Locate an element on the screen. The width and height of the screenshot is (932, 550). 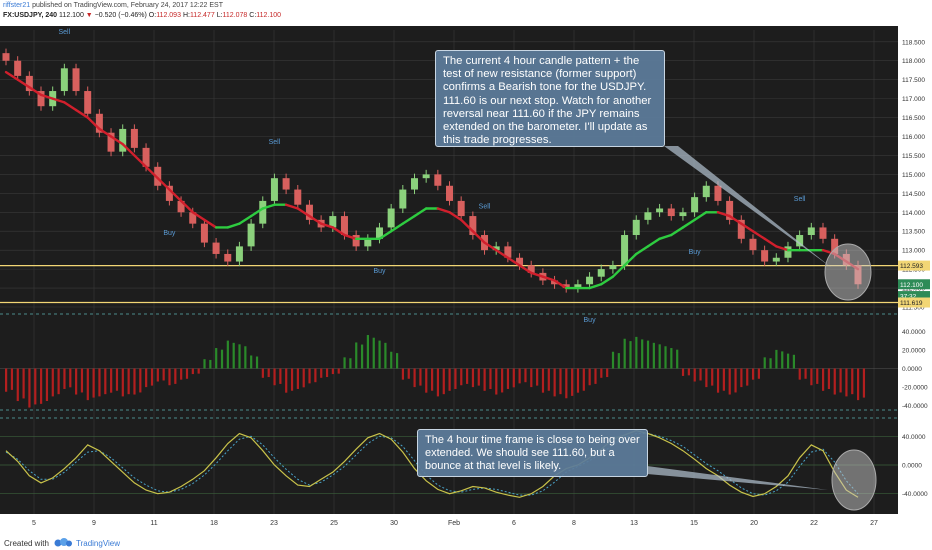
last-price: 112.100 is located at coordinates (71, 15).